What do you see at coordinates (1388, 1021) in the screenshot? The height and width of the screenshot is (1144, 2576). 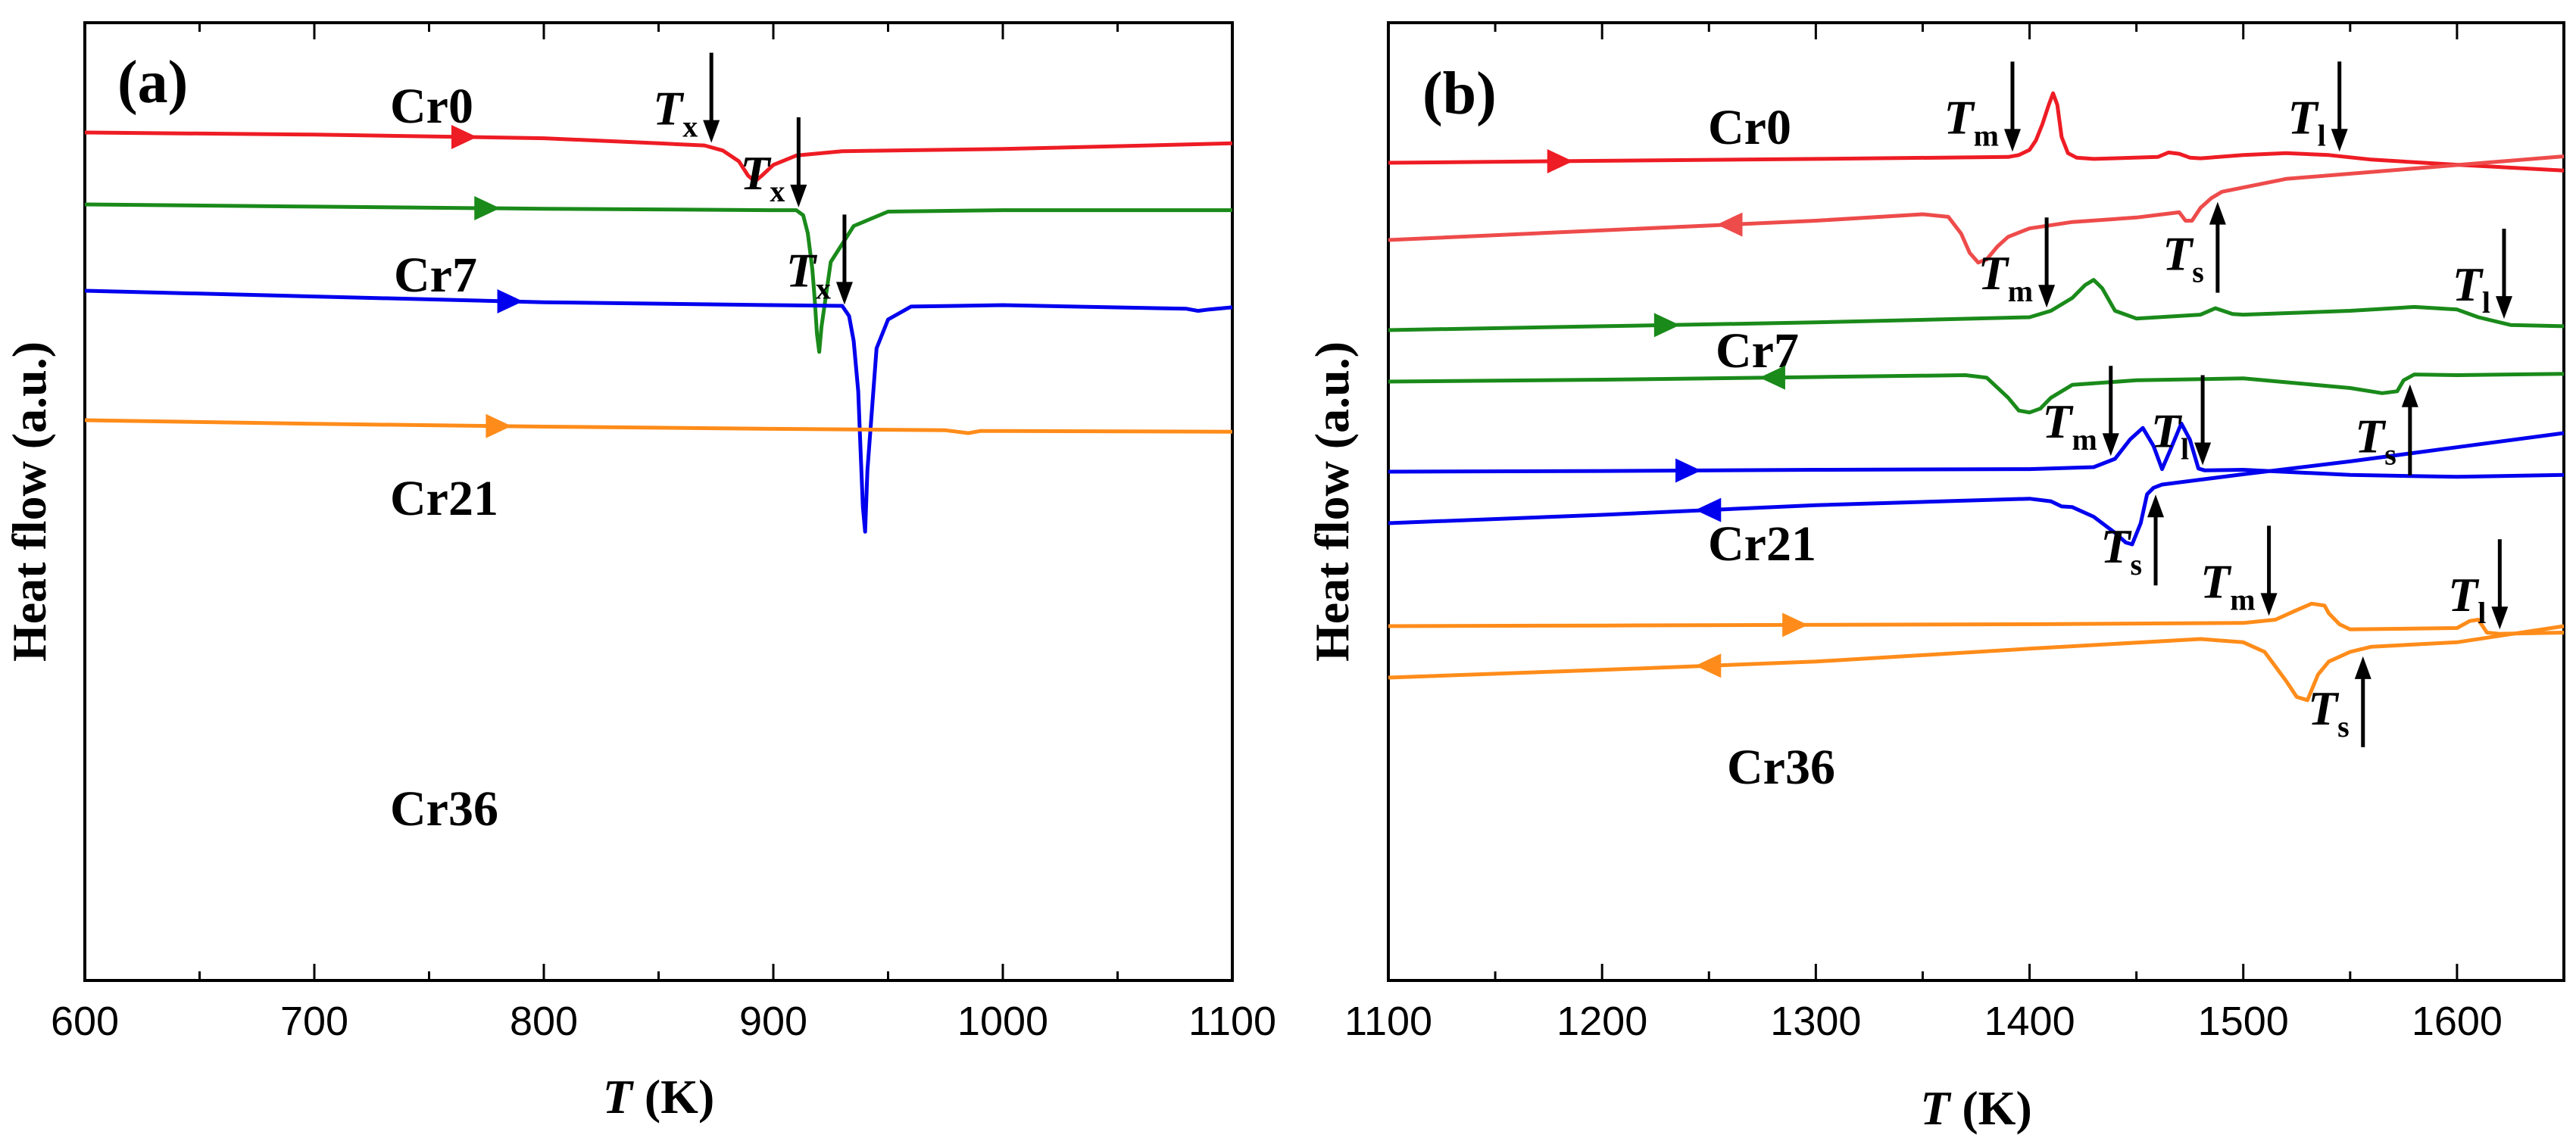 I see `x-tick-label: 1100` at bounding box center [1388, 1021].